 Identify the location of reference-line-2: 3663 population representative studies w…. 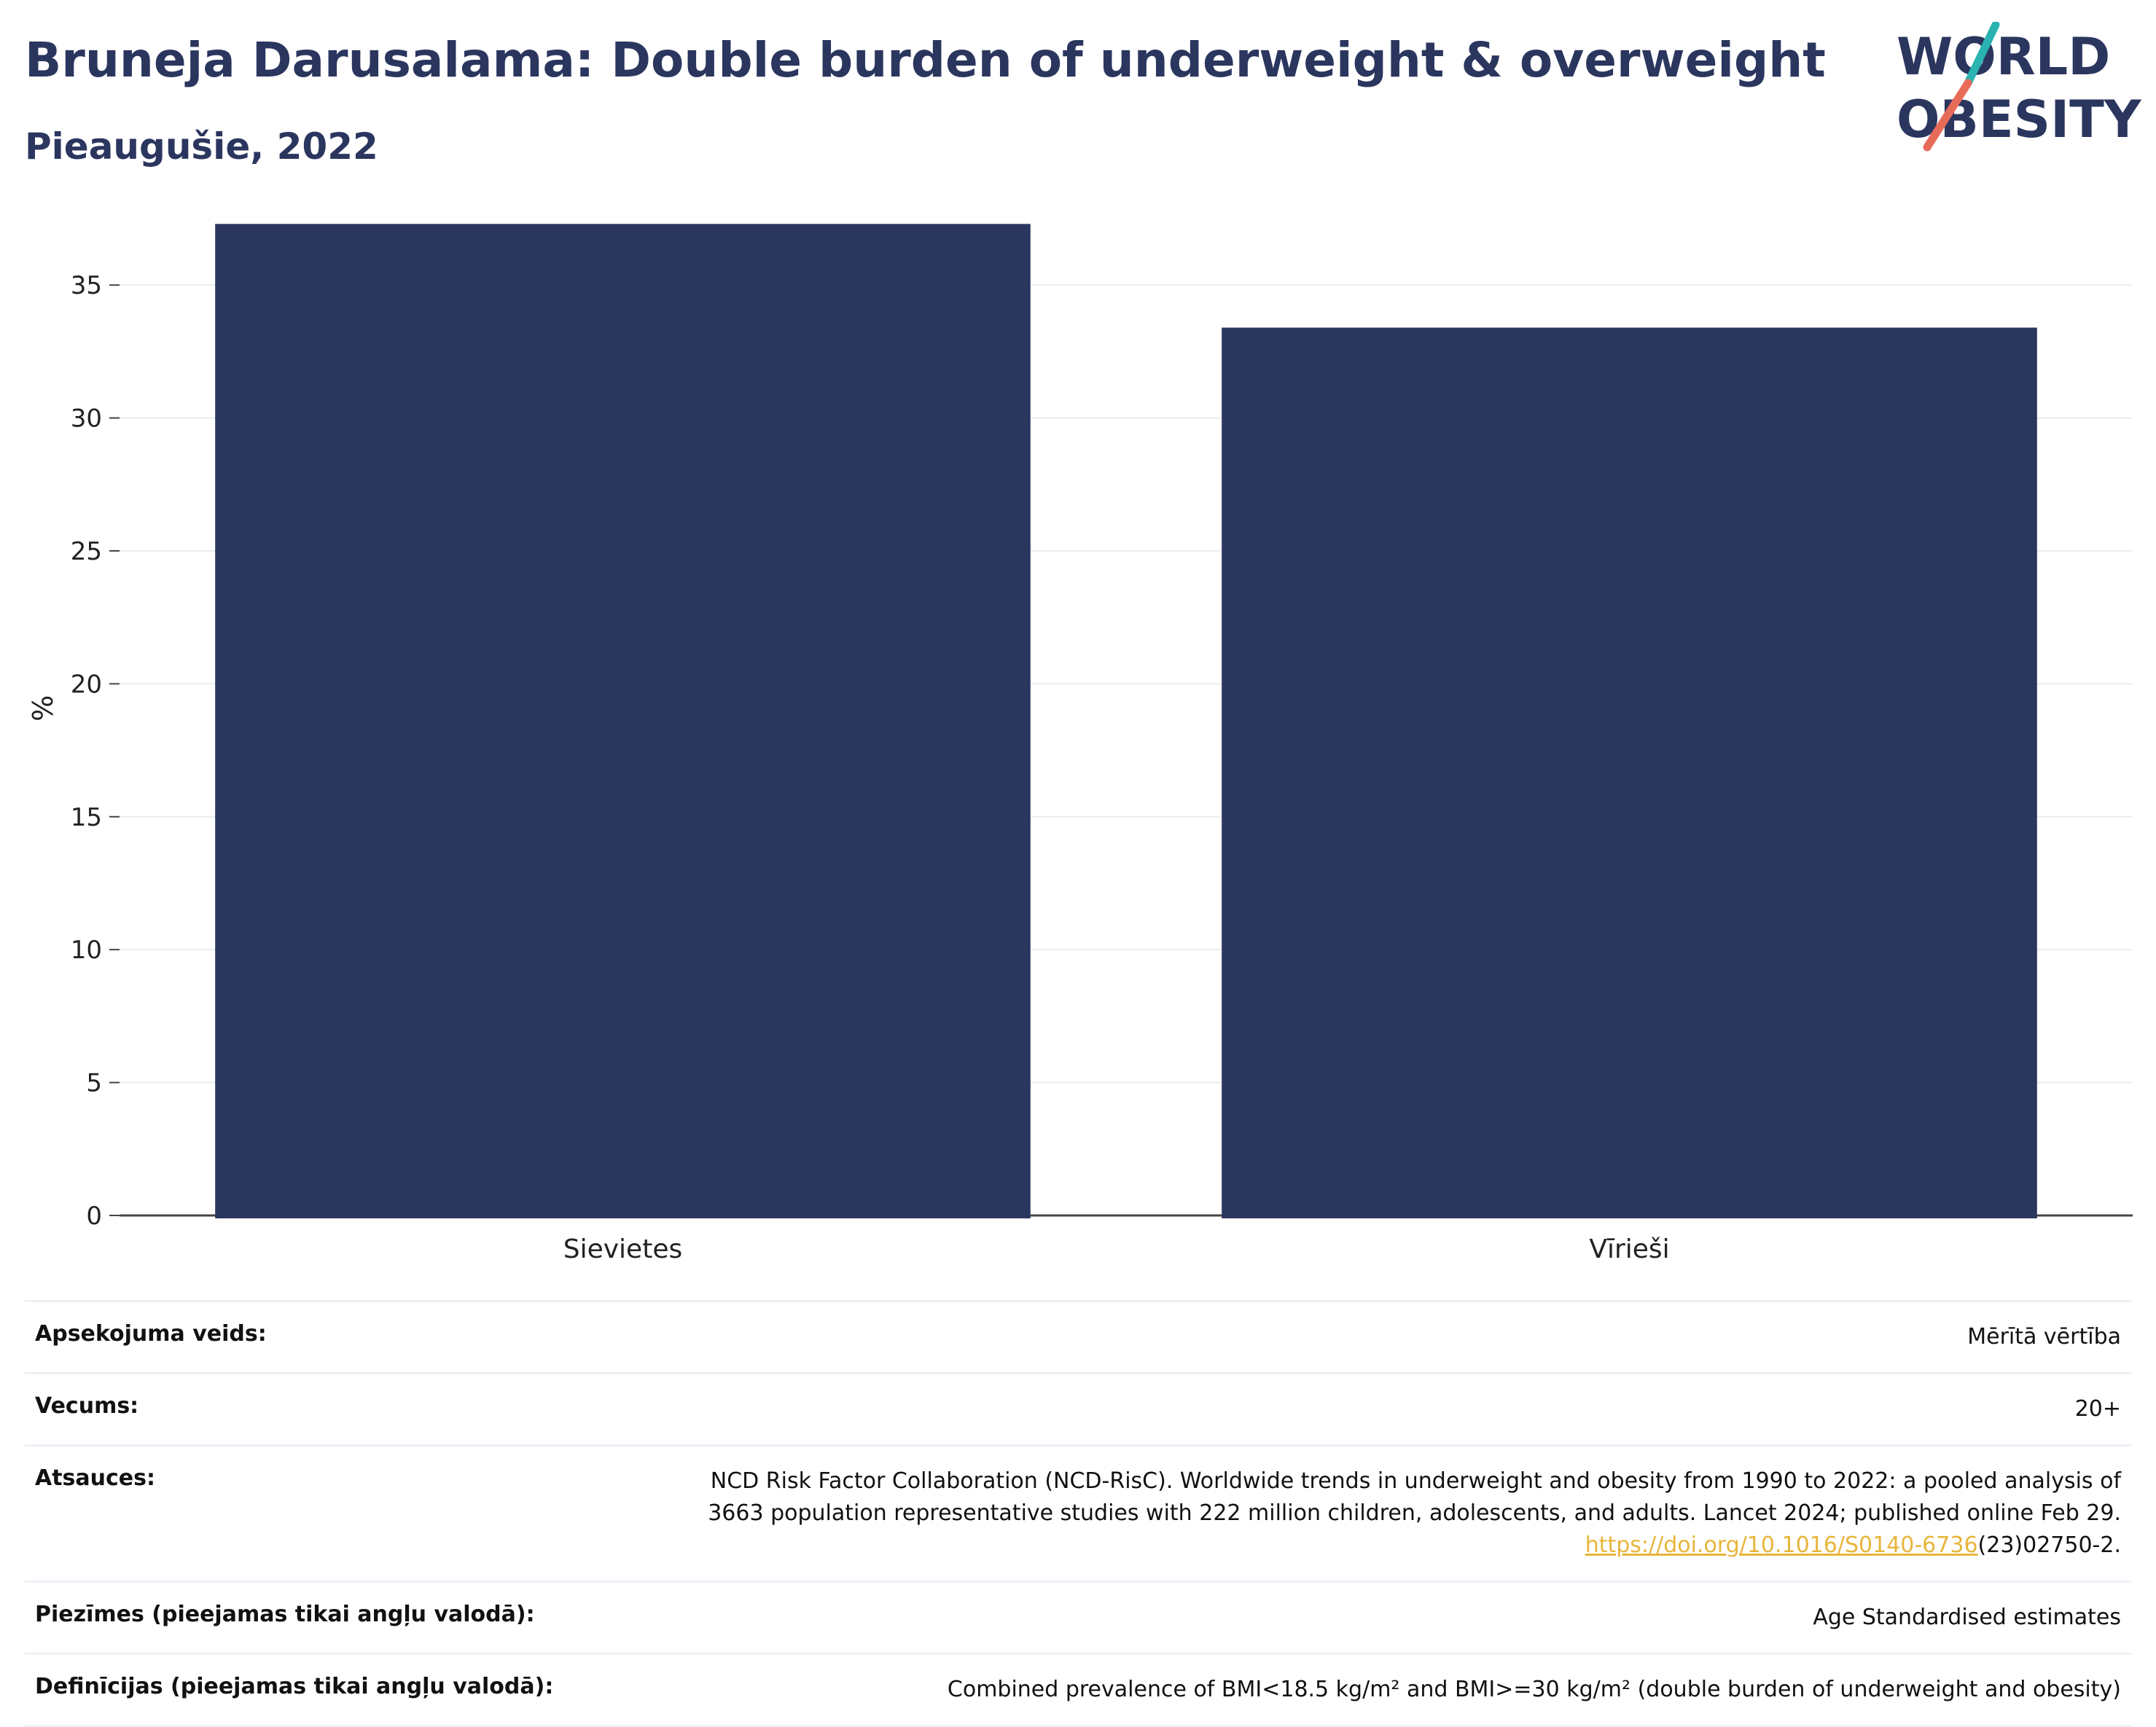
(1415, 1513).